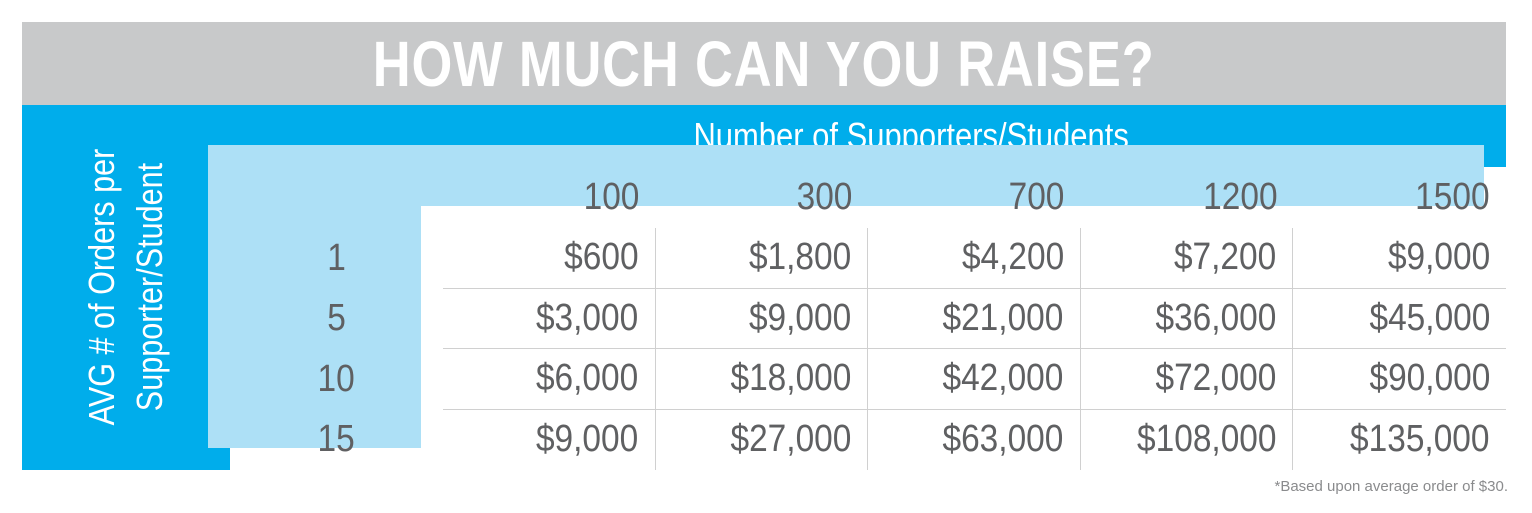  I want to click on table-cell: $1,800, so click(762, 258).